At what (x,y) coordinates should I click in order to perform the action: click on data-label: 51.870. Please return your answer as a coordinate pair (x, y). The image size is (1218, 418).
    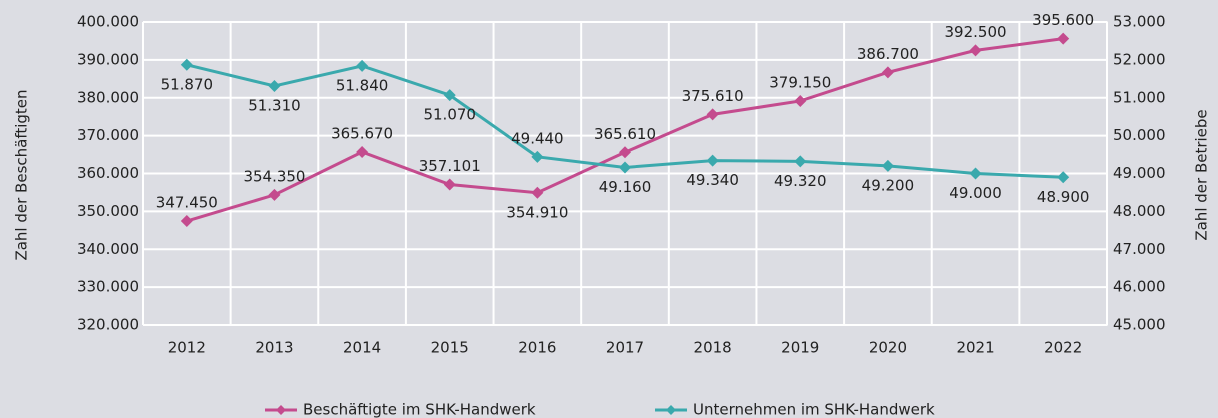
    Looking at the image, I should click on (187, 84).